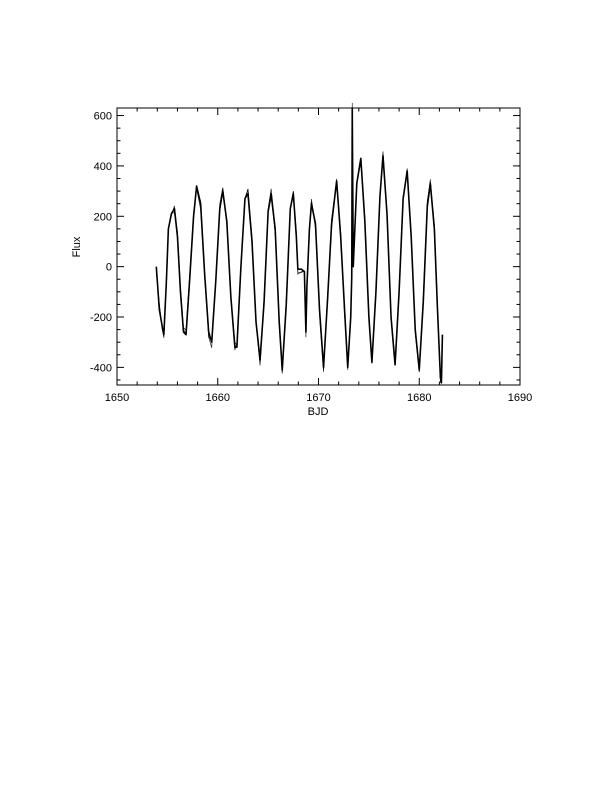 The height and width of the screenshot is (792, 612). I want to click on x-tick-label: 1670, so click(318, 398).